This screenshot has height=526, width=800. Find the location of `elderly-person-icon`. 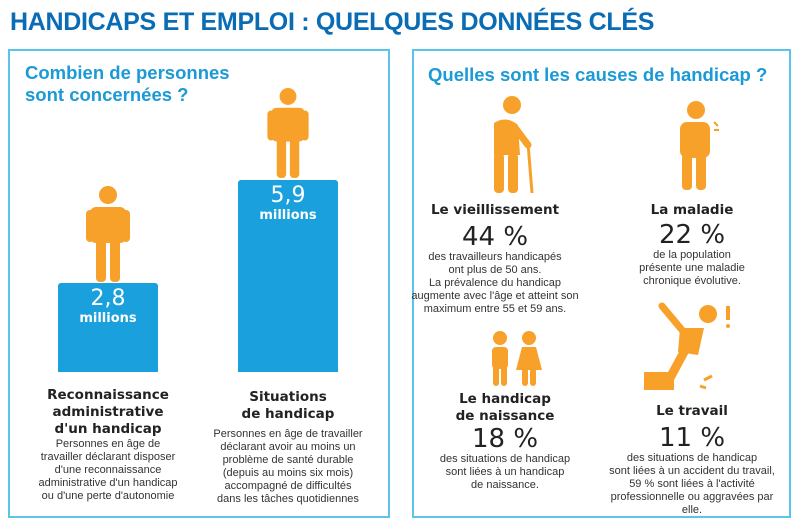

elderly-person-icon is located at coordinates (514, 145).